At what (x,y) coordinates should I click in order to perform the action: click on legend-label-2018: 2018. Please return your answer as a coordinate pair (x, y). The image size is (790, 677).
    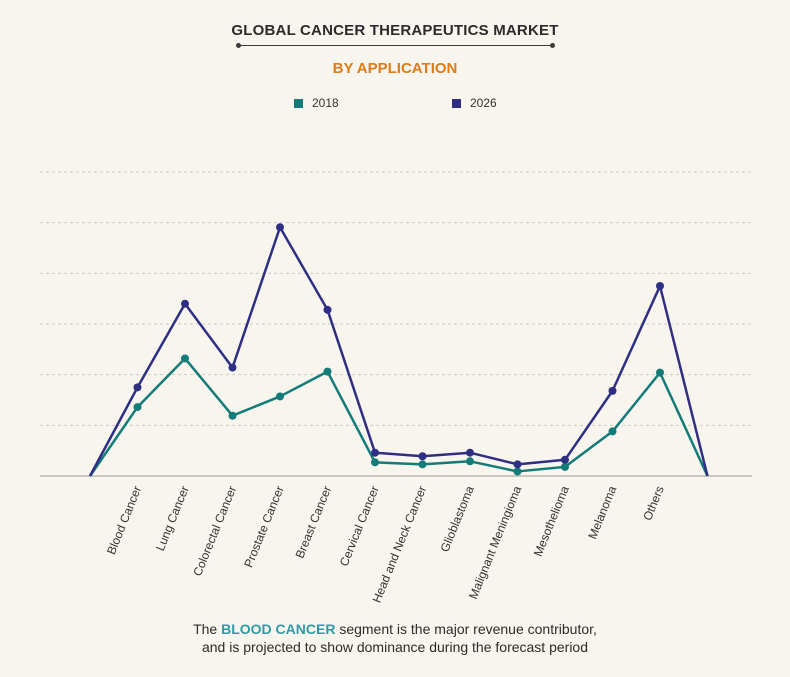
    Looking at the image, I should click on (325, 103).